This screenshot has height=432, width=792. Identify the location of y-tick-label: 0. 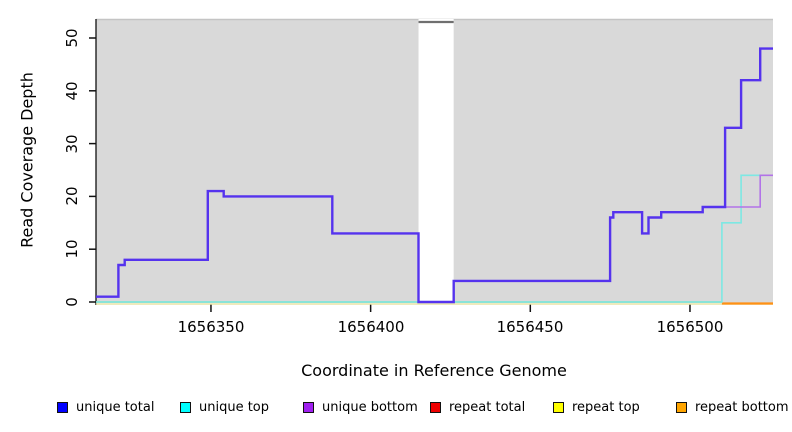
(72, 302).